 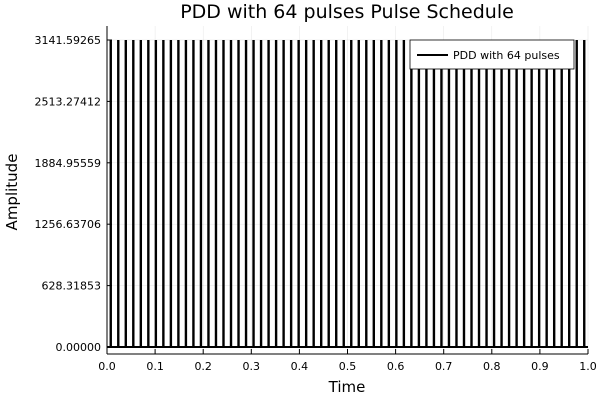 What do you see at coordinates (347, 387) in the screenshot?
I see `x-axis-title: Time` at bounding box center [347, 387].